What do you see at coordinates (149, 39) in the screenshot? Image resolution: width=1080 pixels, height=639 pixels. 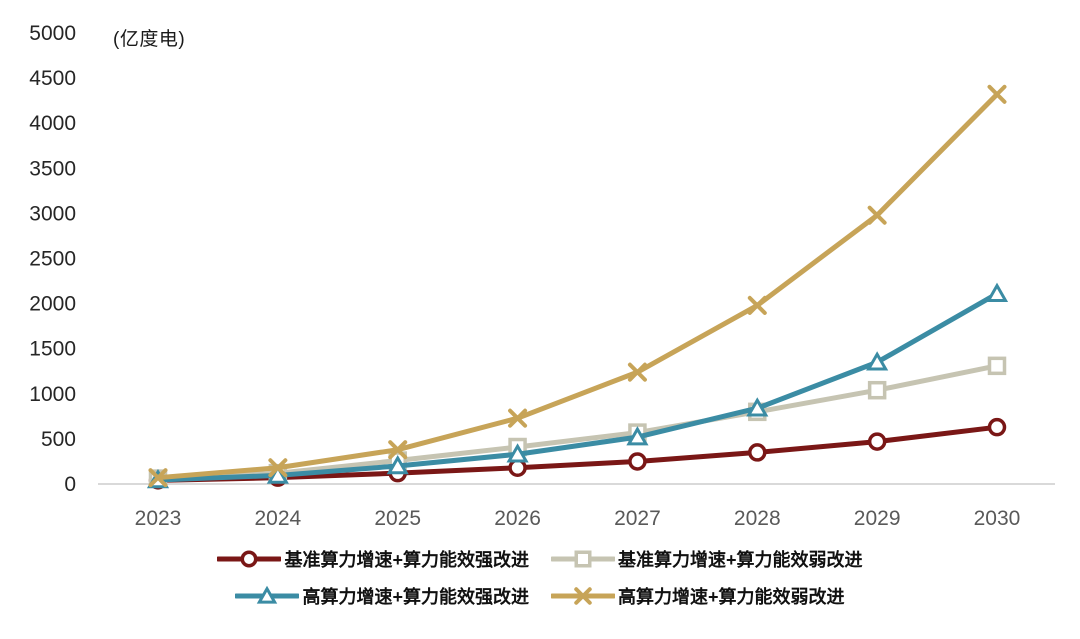 I see `y-axis-unit-label: (亿度电)` at bounding box center [149, 39].